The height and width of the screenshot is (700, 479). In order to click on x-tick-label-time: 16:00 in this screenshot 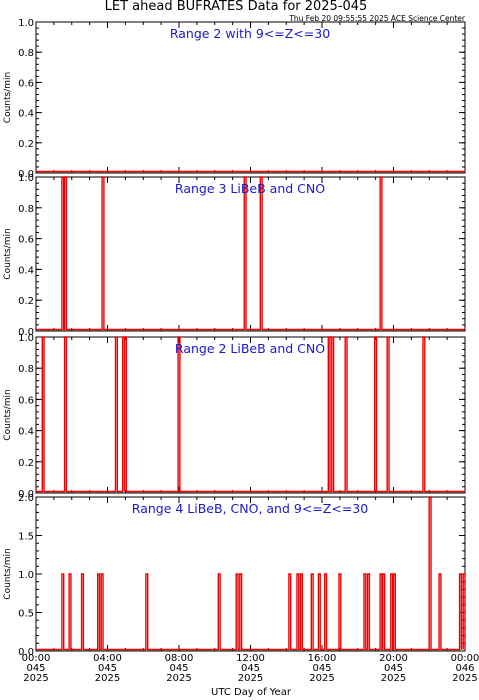, I will do `click(322, 658)`.